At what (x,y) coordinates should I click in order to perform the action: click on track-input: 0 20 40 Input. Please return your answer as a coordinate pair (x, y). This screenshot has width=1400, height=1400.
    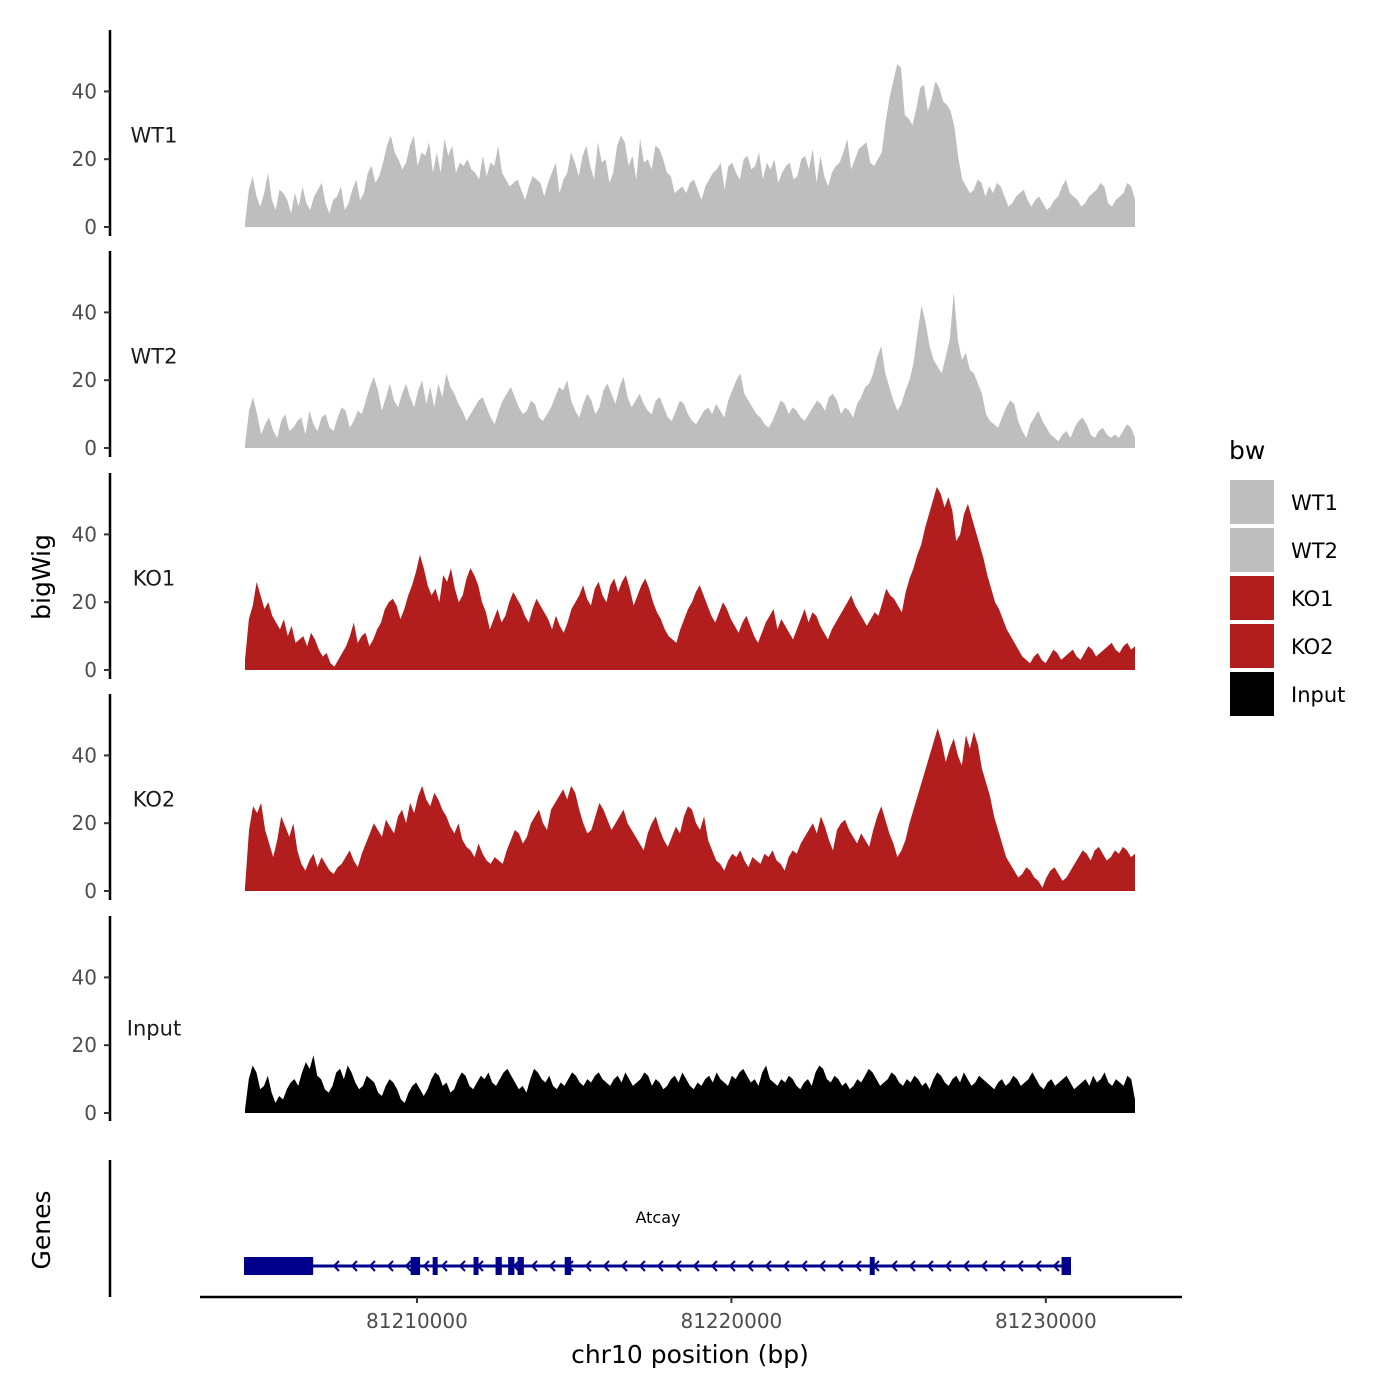
    Looking at the image, I should click on (603, 1020).